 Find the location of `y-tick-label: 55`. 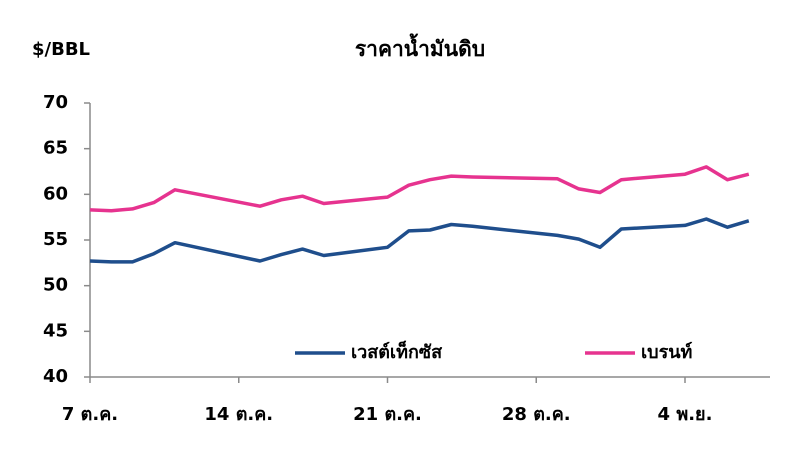

y-tick-label: 55 is located at coordinates (55, 239).